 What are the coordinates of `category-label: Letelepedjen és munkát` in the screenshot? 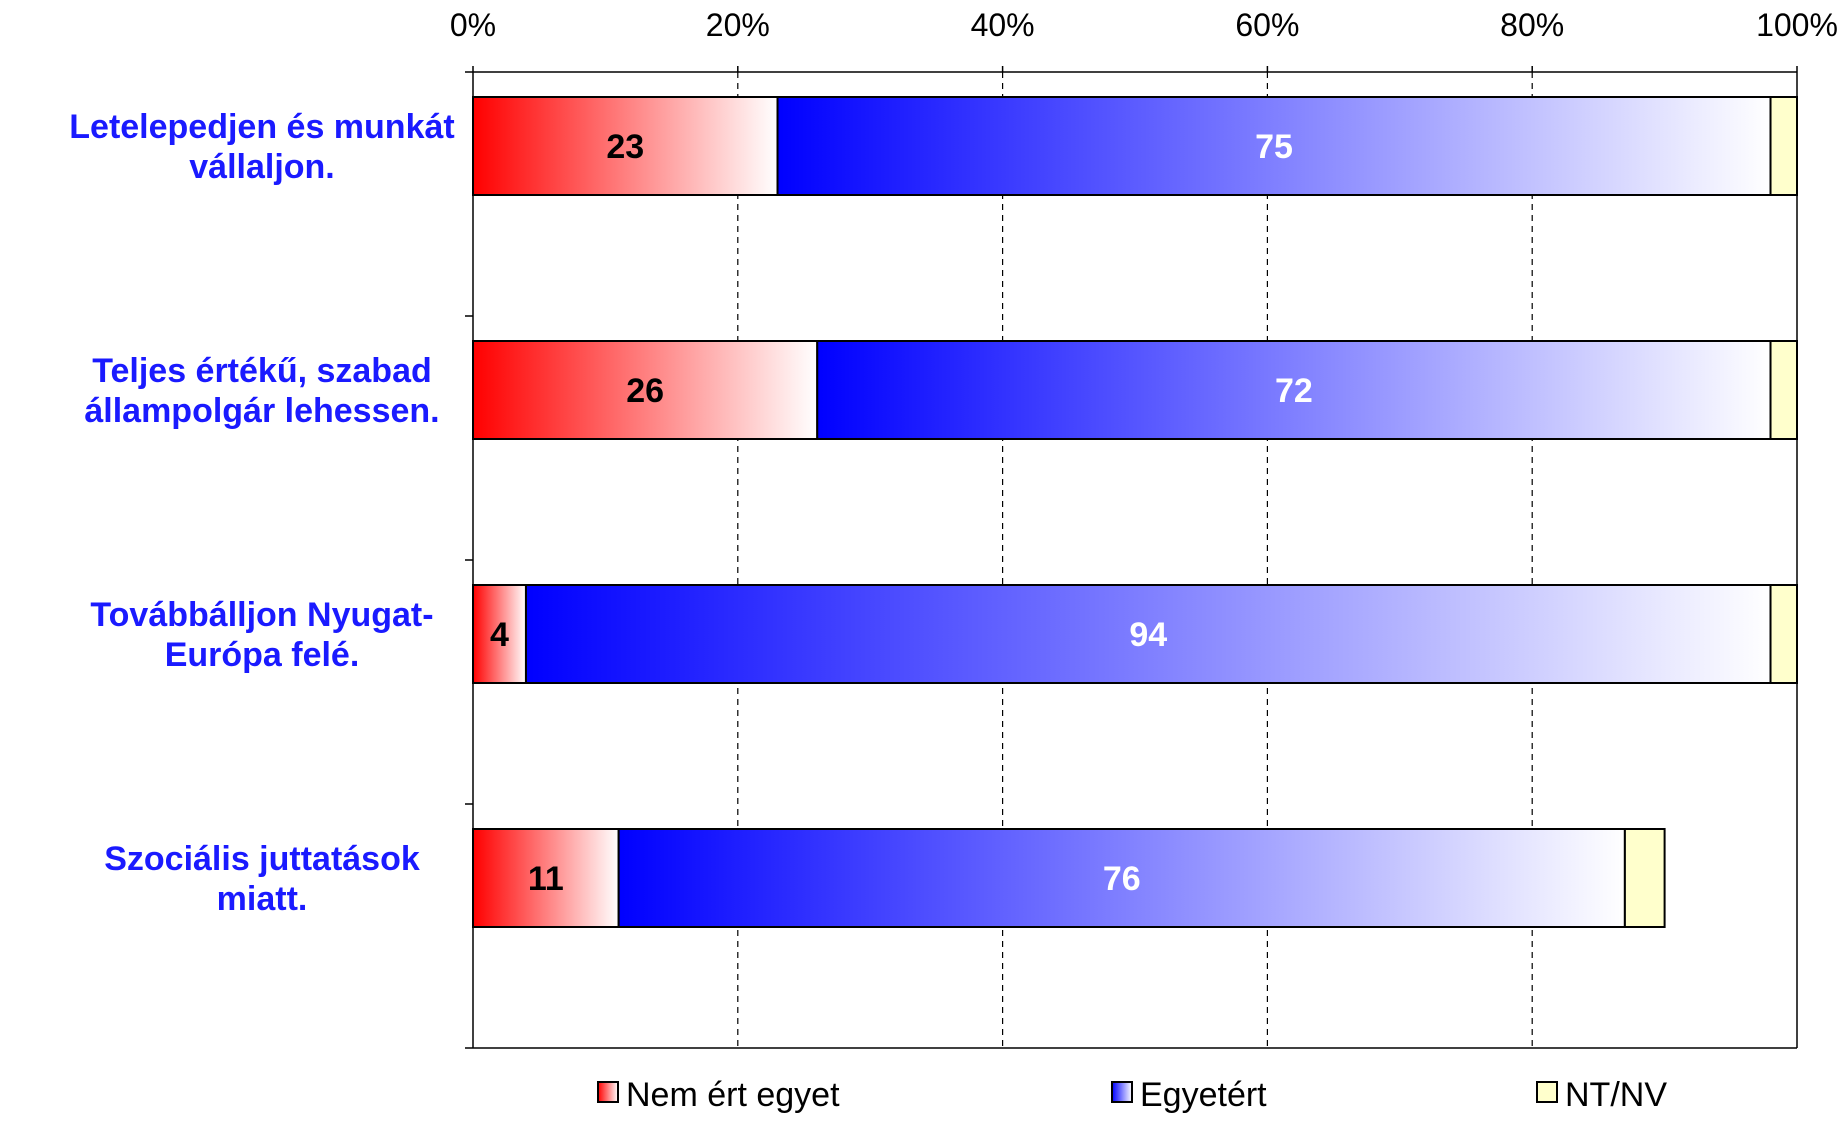 It's located at (261, 127).